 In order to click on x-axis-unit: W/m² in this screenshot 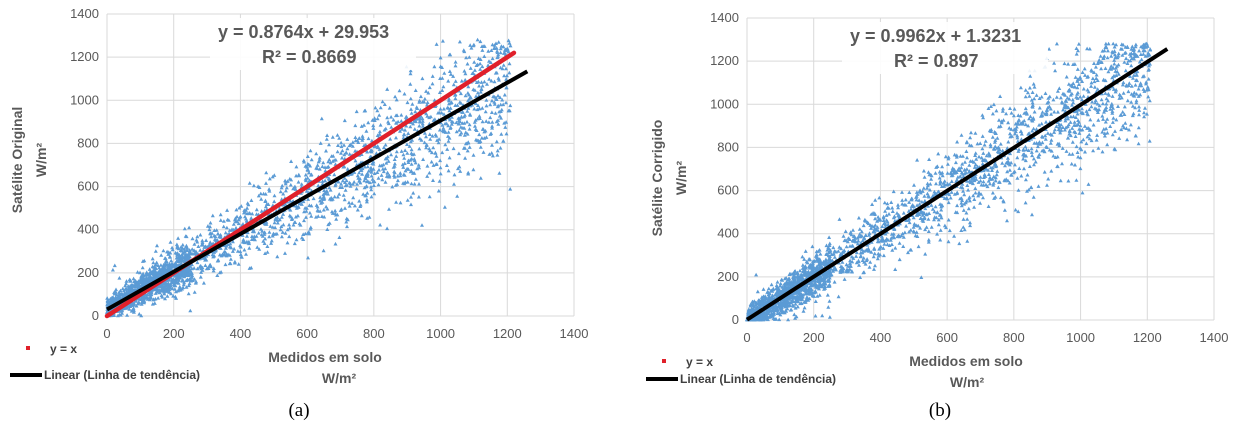, I will do `click(339, 378)`.